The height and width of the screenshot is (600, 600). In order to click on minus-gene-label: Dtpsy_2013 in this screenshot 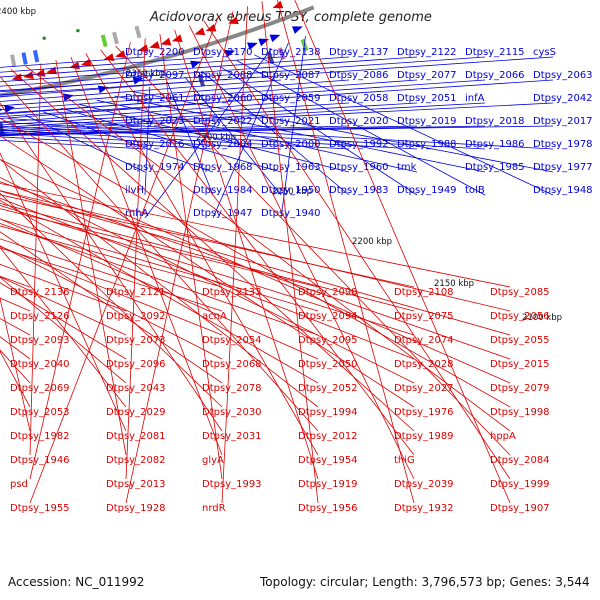, I will do `click(136, 484)`.